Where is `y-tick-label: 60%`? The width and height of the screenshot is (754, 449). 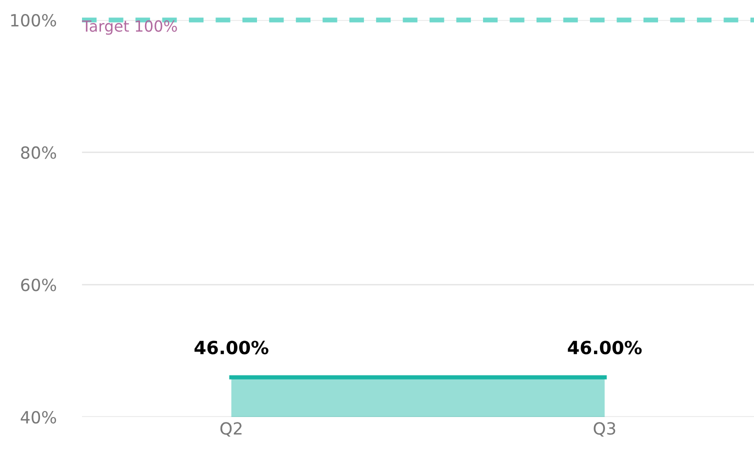
y-tick-label: 60% is located at coordinates (38, 285).